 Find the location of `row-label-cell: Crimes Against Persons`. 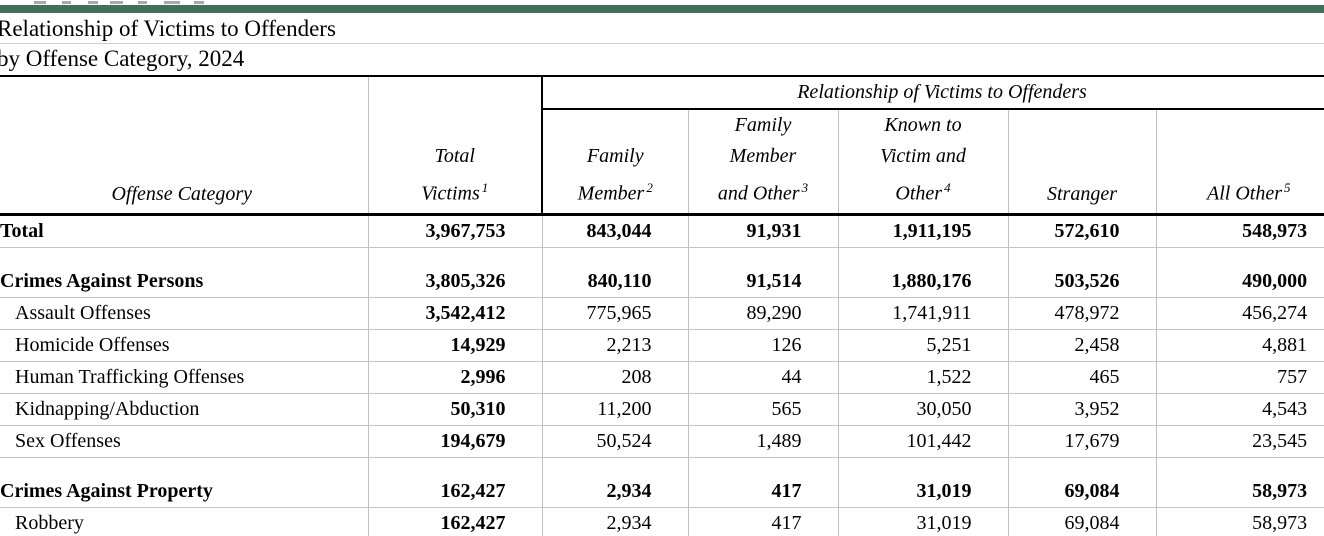

row-label-cell: Crimes Against Persons is located at coordinates (184, 282).